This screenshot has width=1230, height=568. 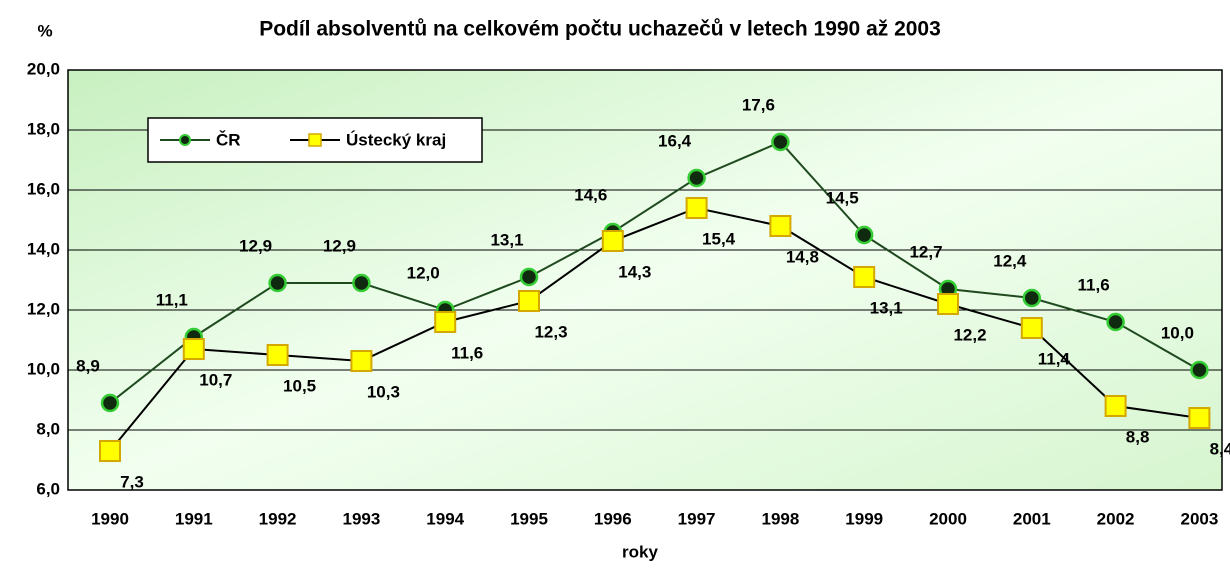 What do you see at coordinates (719, 238) in the screenshot?
I see `data-label: 15,4` at bounding box center [719, 238].